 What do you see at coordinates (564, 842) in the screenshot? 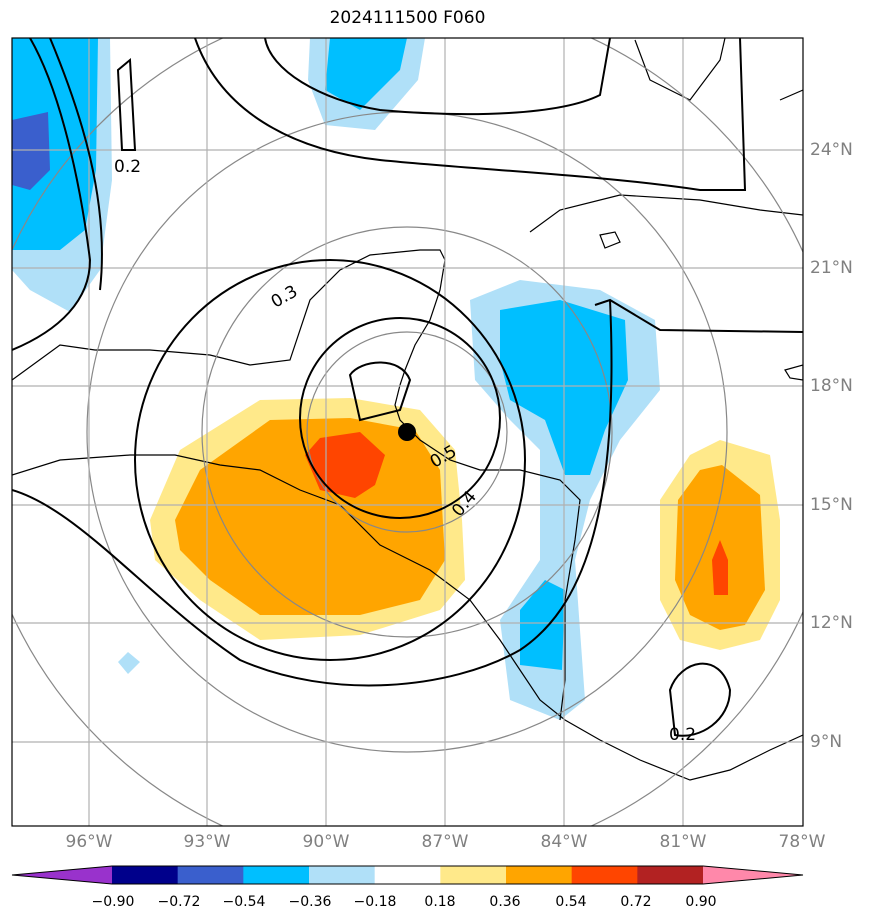
I see `lon-label: 84°W` at bounding box center [564, 842].